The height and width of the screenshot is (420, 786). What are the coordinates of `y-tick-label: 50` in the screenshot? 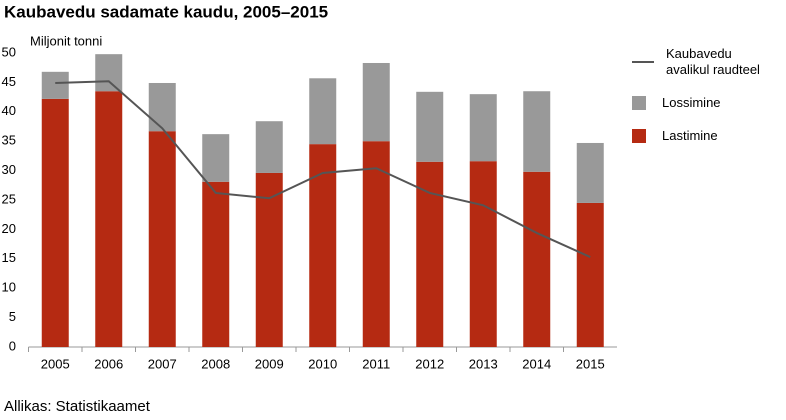 It's located at (9, 51).